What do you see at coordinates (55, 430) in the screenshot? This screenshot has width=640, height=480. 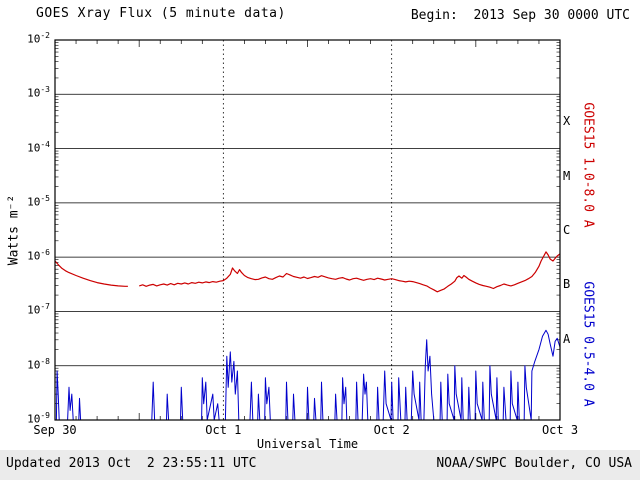 I see `x-tick-label: Sep 30` at bounding box center [55, 430].